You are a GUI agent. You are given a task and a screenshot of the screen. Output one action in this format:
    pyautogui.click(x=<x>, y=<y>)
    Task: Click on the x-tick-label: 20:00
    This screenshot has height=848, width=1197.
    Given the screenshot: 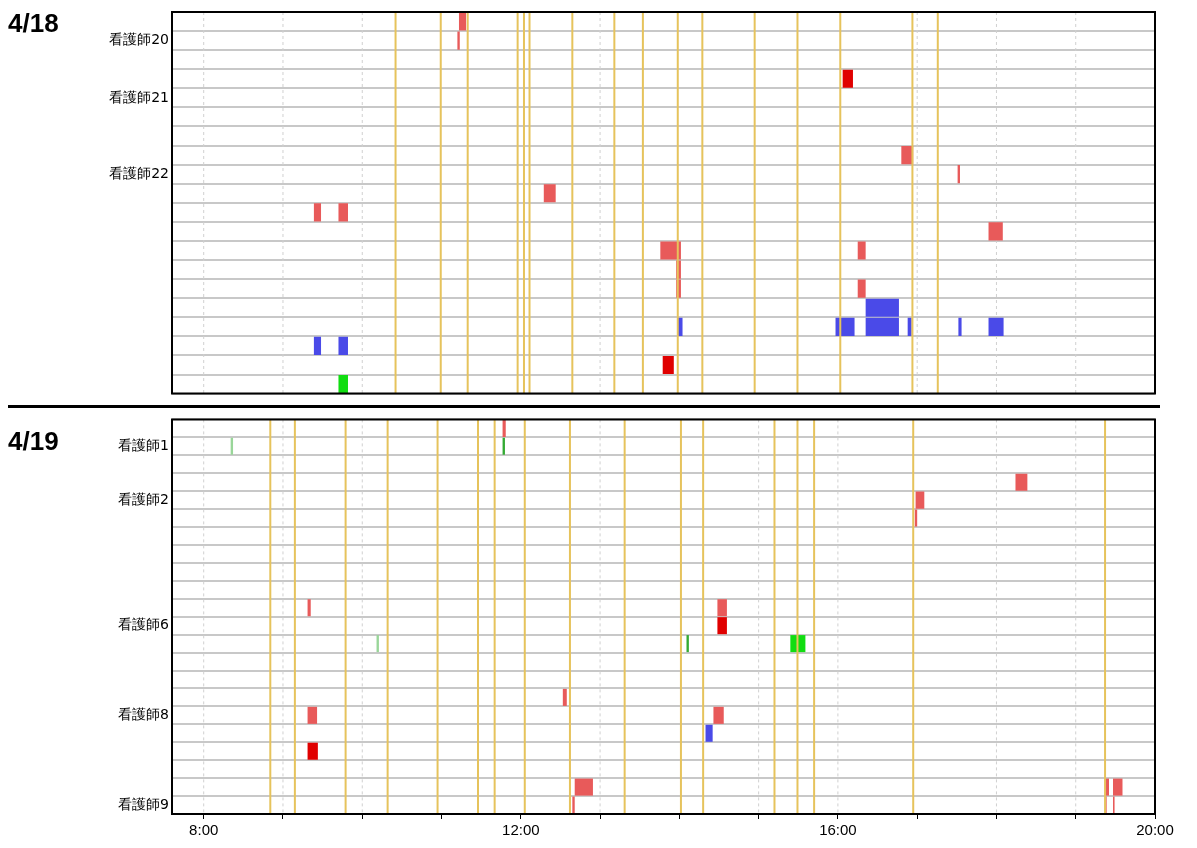 What is the action you would take?
    pyautogui.click(x=1155, y=830)
    